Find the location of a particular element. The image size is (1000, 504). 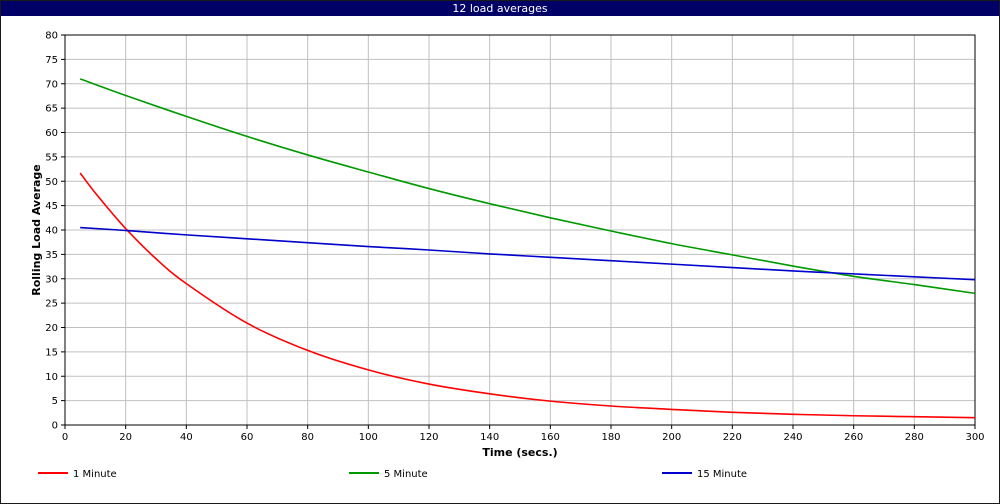

y-tick-label: 70 is located at coordinates (51, 84).